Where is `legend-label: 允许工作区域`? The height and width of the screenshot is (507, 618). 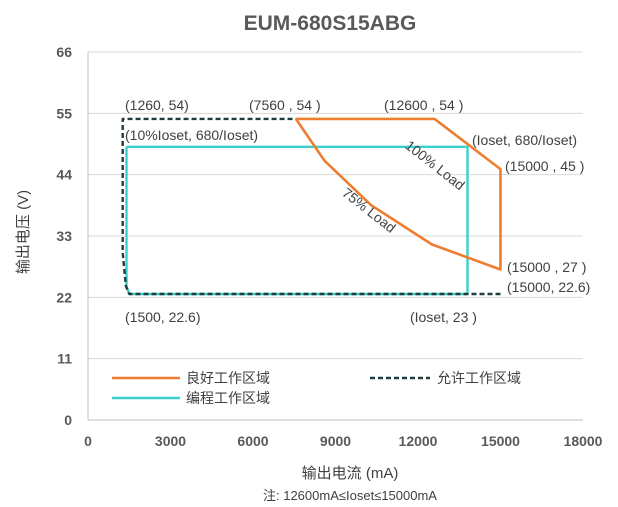 legend-label: 允许工作区域 is located at coordinates (479, 378).